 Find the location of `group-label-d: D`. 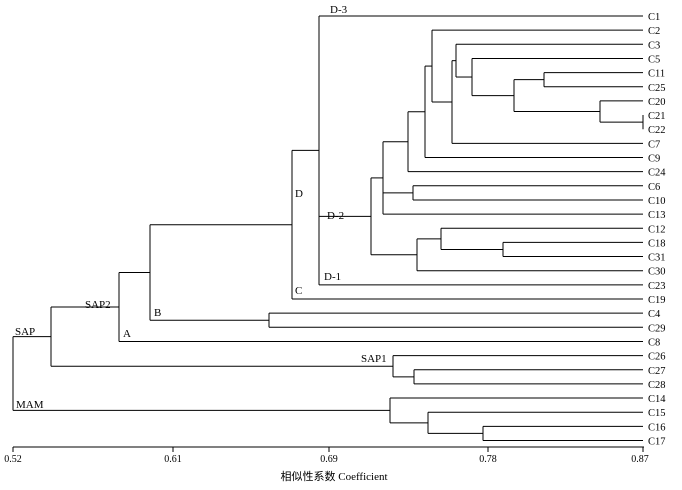

group-label-d: D is located at coordinates (299, 194).